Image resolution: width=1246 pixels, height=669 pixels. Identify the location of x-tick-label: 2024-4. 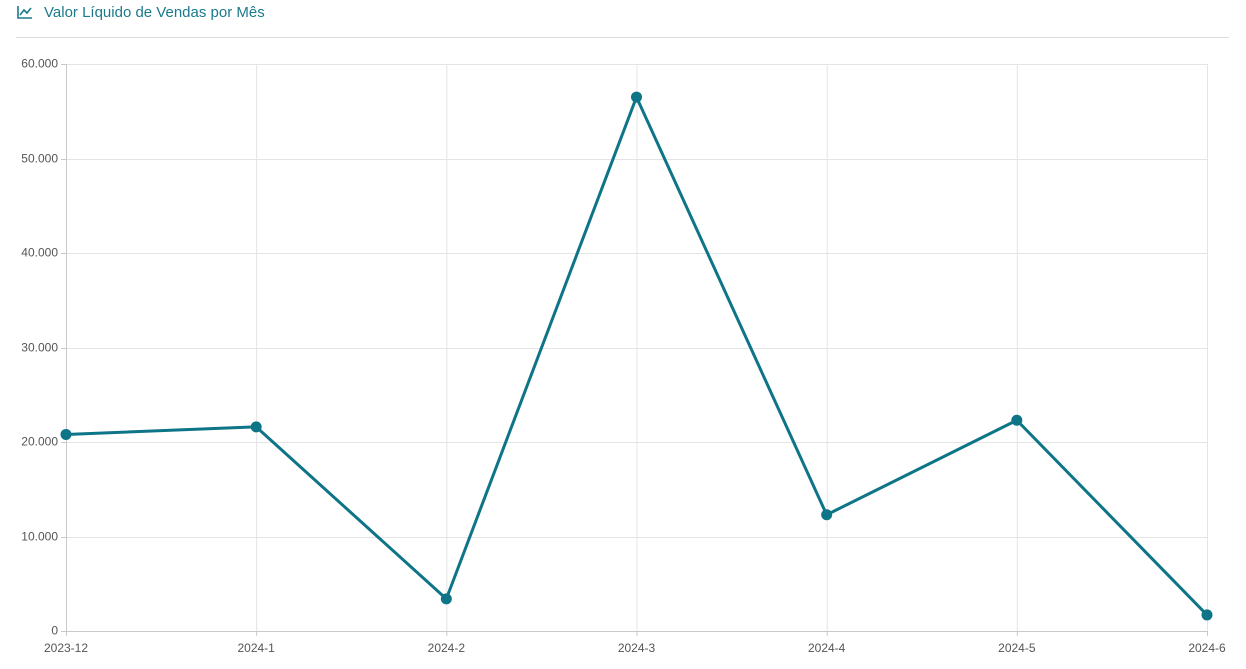
(827, 648).